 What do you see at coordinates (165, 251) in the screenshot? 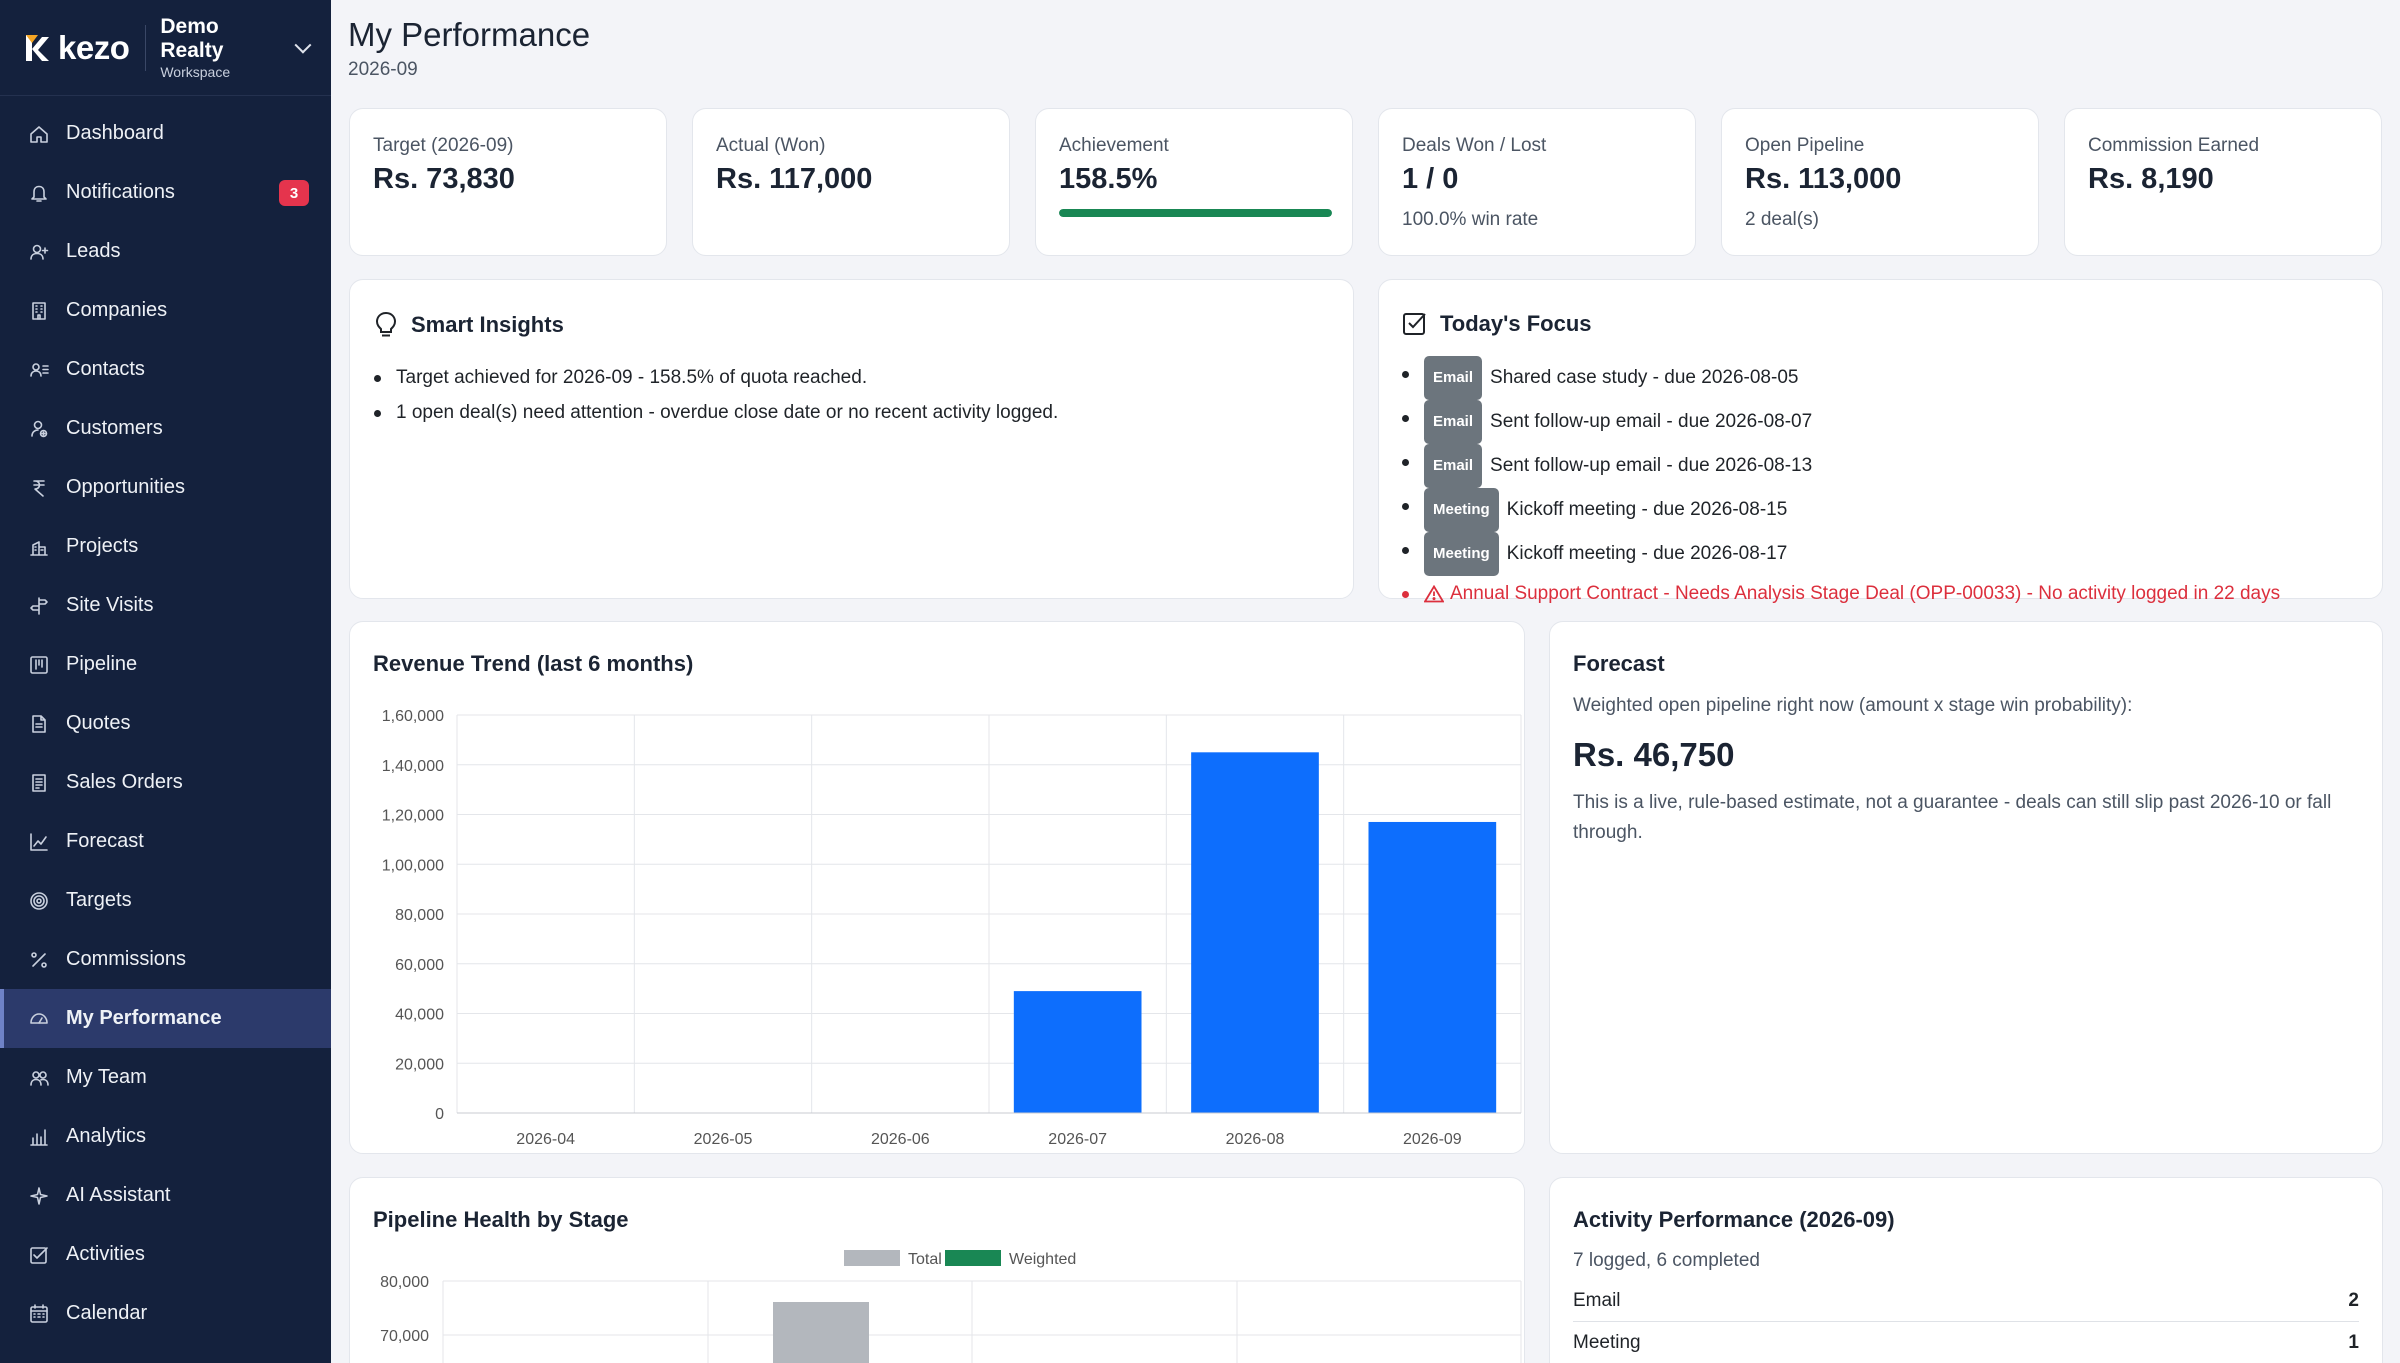
I see `sidebar-item-leads: Leads` at bounding box center [165, 251].